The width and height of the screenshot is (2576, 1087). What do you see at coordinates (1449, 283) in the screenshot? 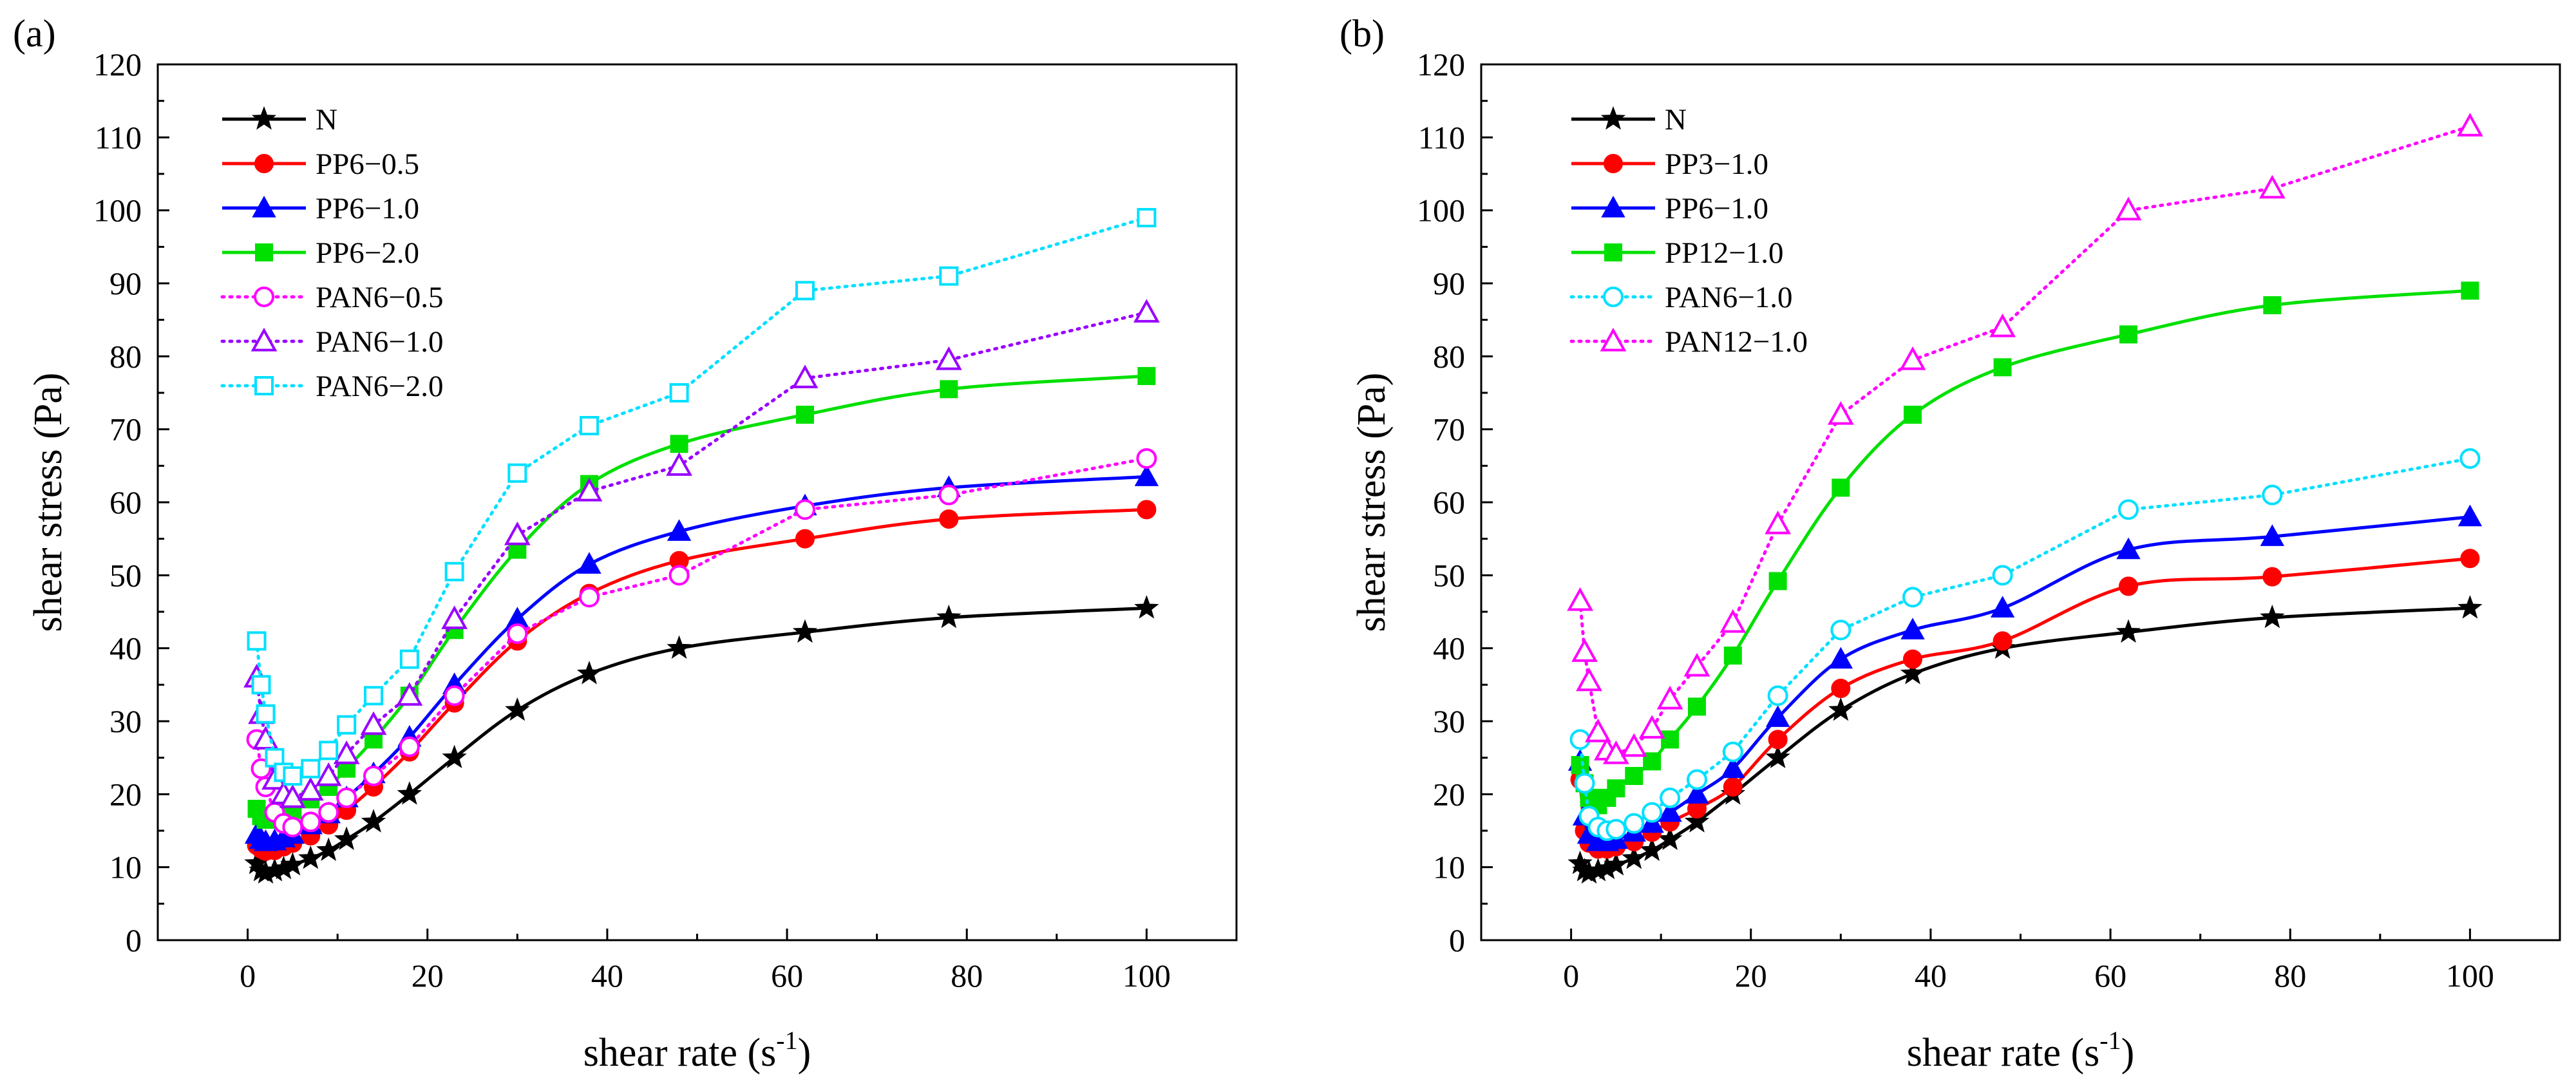
I see `y-tick-label: 90` at bounding box center [1449, 283].